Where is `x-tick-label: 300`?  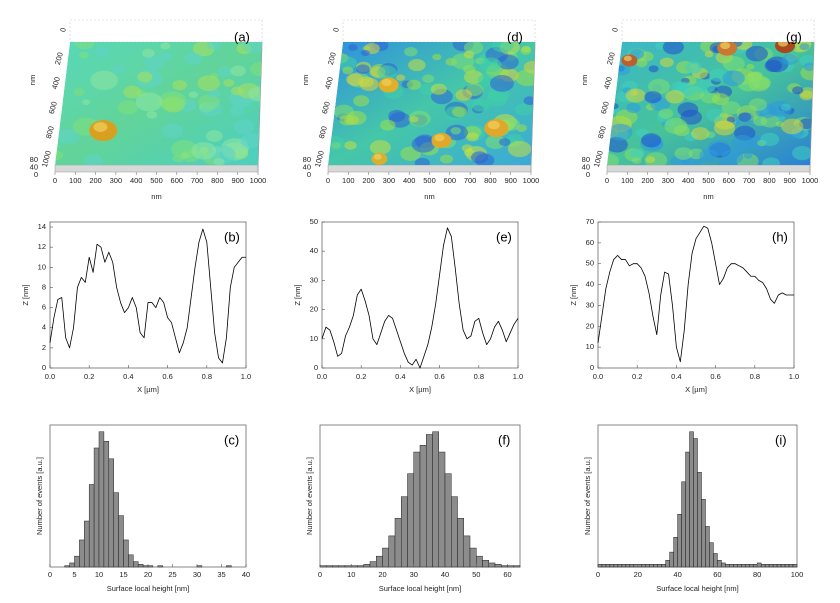
x-tick-label: 300 is located at coordinates (389, 180).